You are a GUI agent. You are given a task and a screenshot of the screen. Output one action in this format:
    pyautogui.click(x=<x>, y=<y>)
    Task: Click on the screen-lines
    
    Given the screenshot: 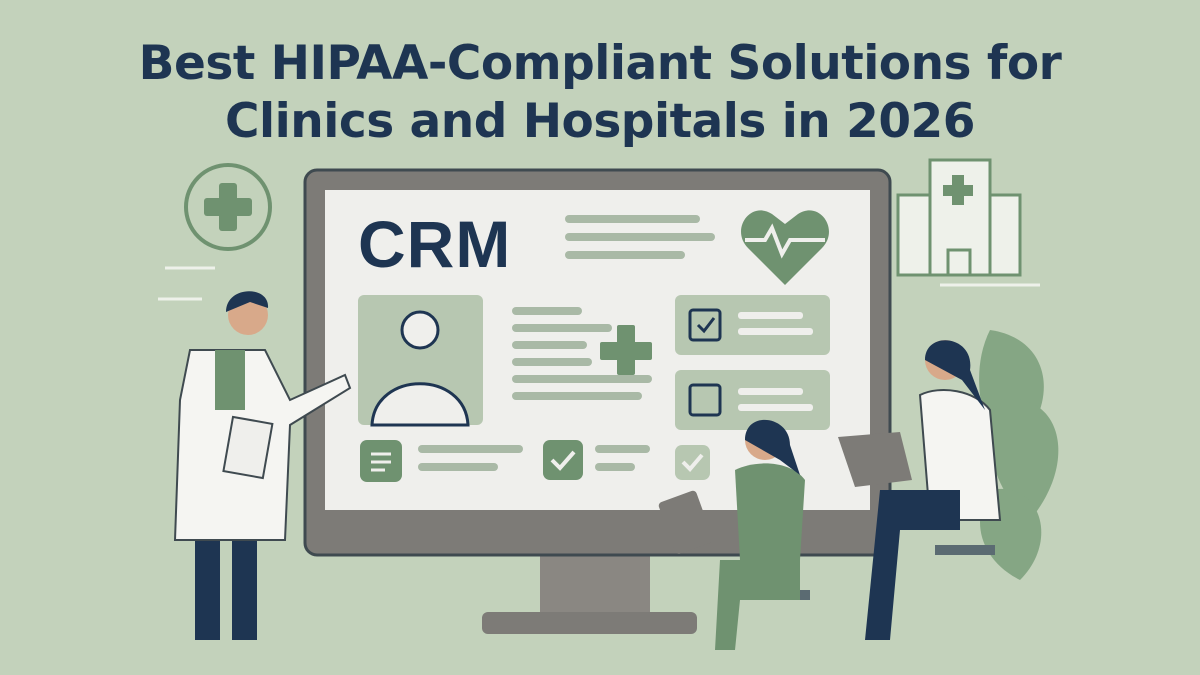 What is the action you would take?
    pyautogui.click(x=566, y=343)
    